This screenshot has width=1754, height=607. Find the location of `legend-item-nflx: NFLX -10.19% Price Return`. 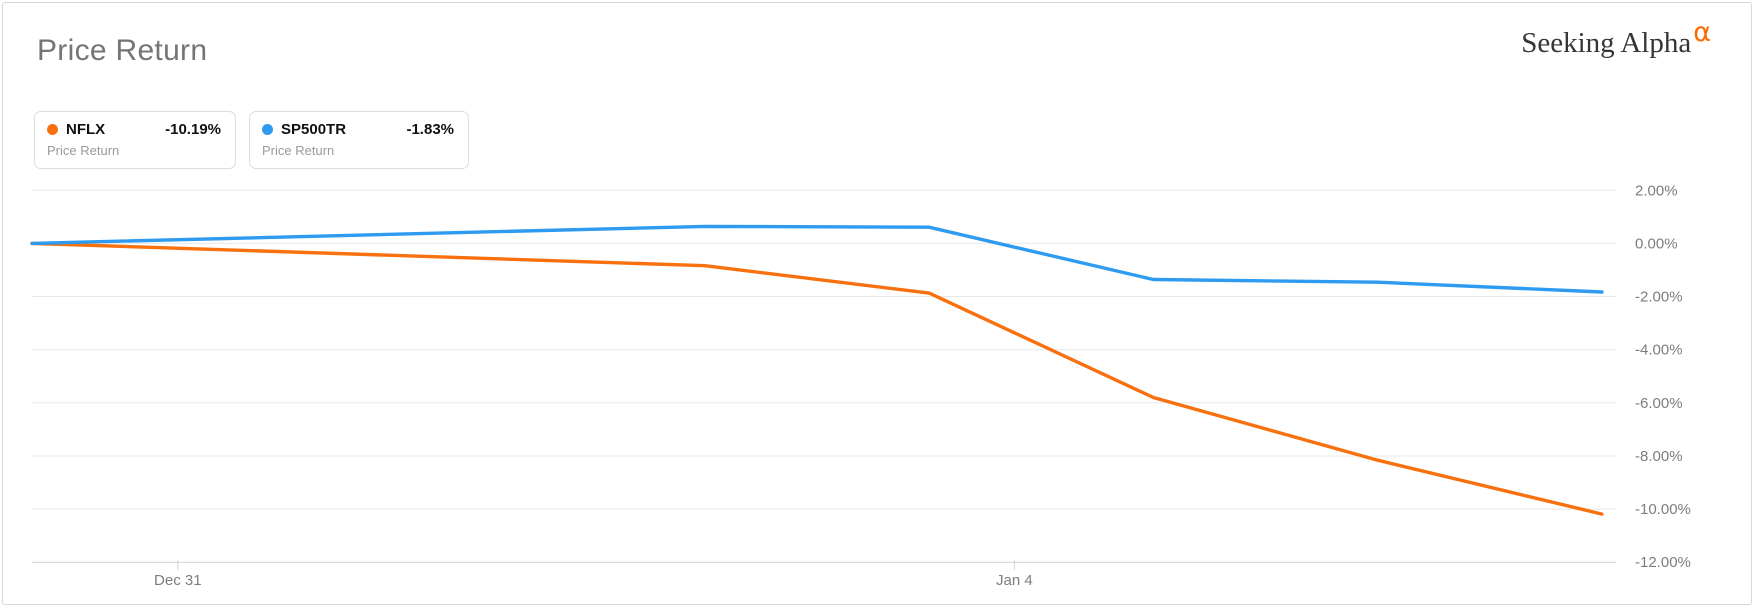

legend-item-nflx: NFLX -10.19% Price Return is located at coordinates (135, 140).